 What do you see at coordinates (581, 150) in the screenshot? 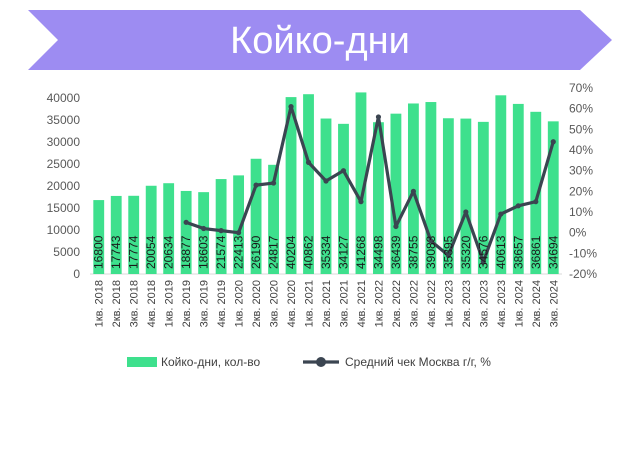
I see `right-tick-label: 40%` at bounding box center [581, 150].